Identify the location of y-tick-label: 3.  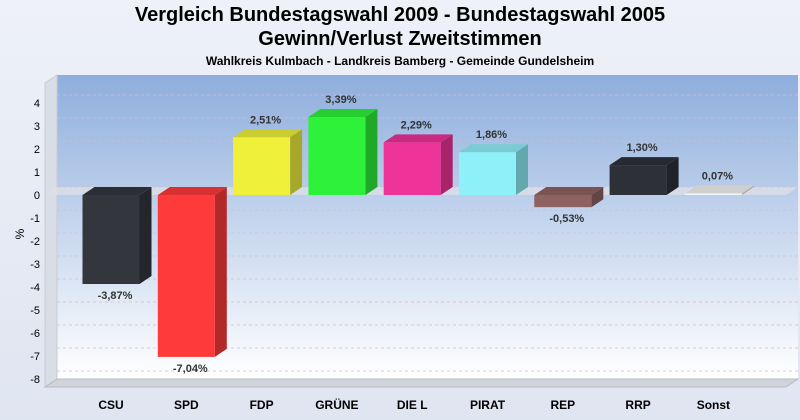
(37, 127).